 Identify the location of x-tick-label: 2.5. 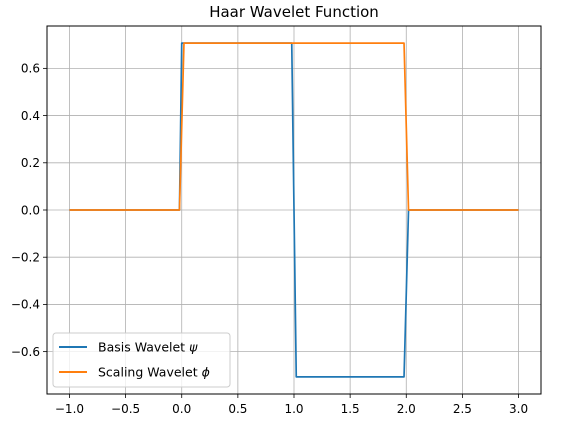
(462, 409).